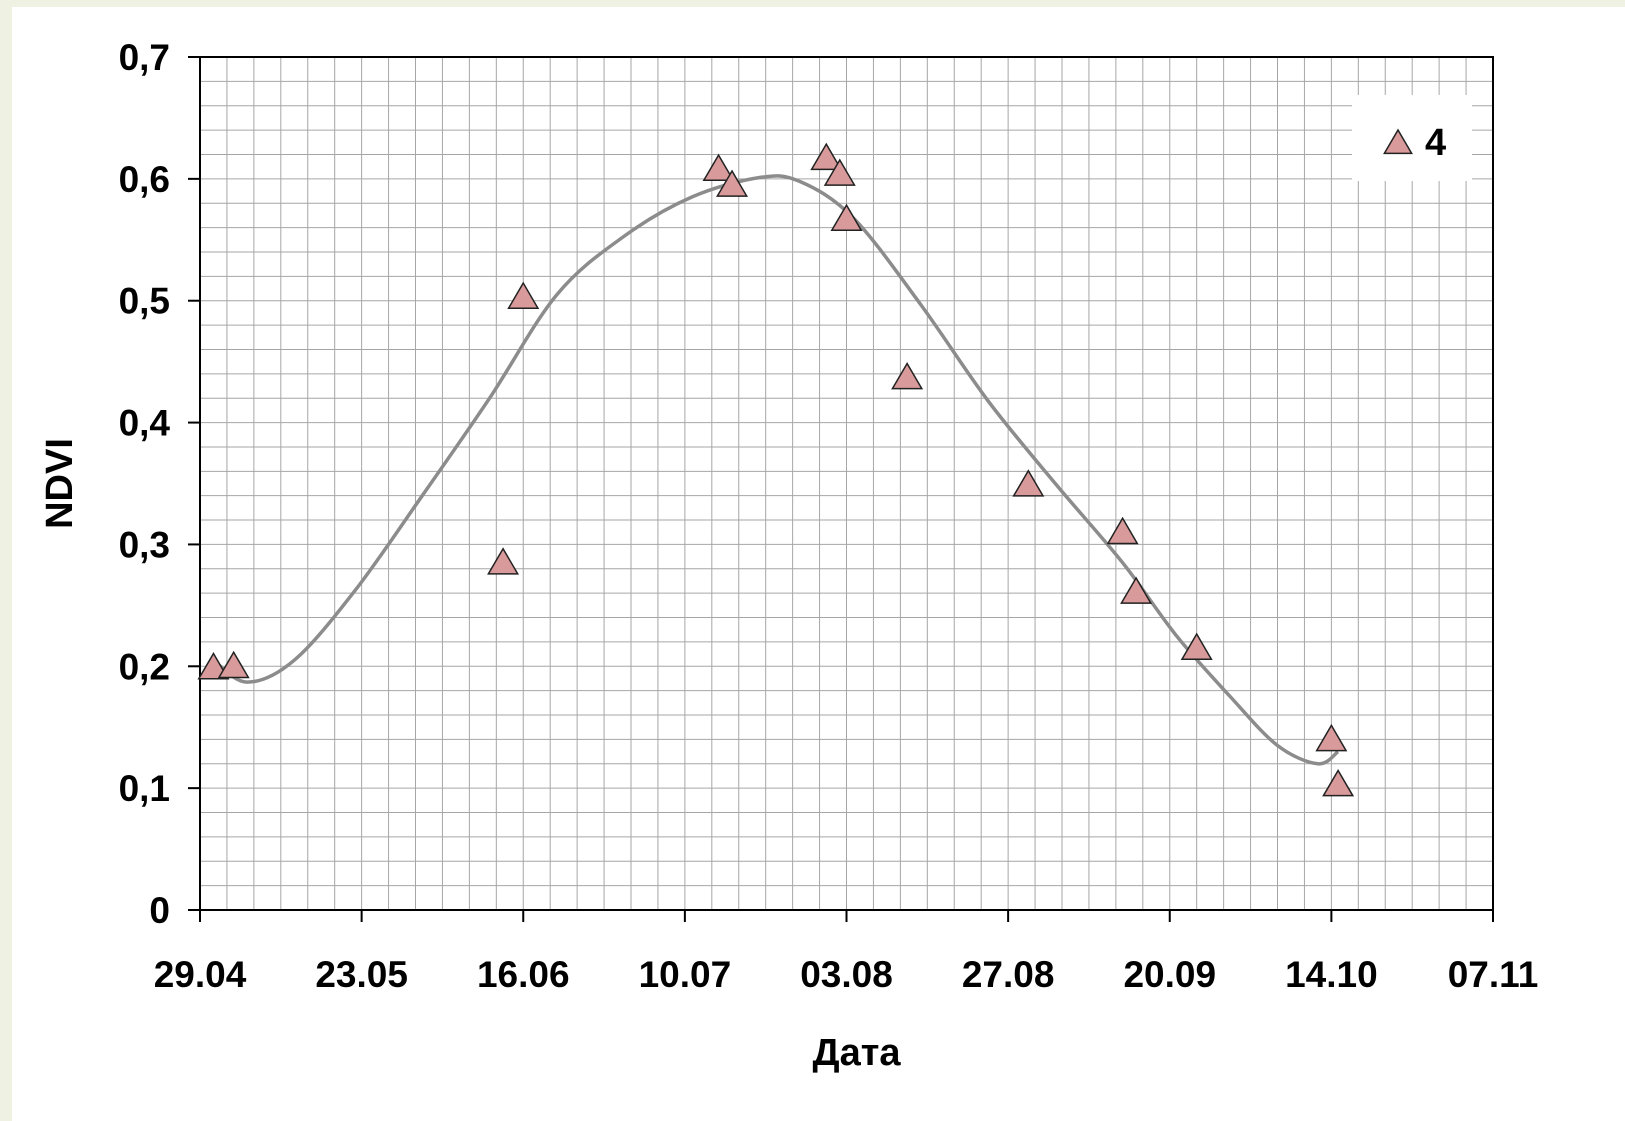 The height and width of the screenshot is (1121, 1625). I want to click on y-tick-label: 0,1, so click(144, 788).